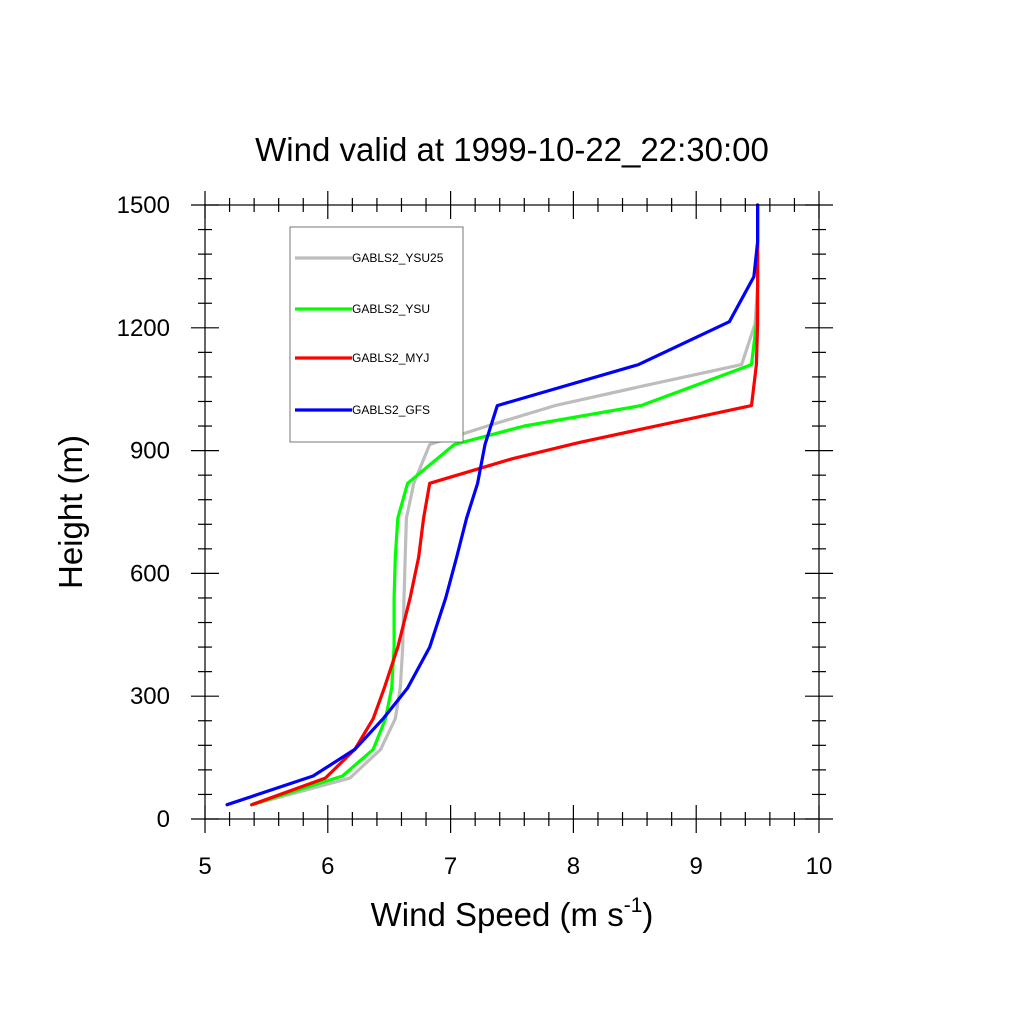 The width and height of the screenshot is (1024, 1024). Describe the element at coordinates (696, 866) in the screenshot. I see `x-tick-label: 9` at that location.